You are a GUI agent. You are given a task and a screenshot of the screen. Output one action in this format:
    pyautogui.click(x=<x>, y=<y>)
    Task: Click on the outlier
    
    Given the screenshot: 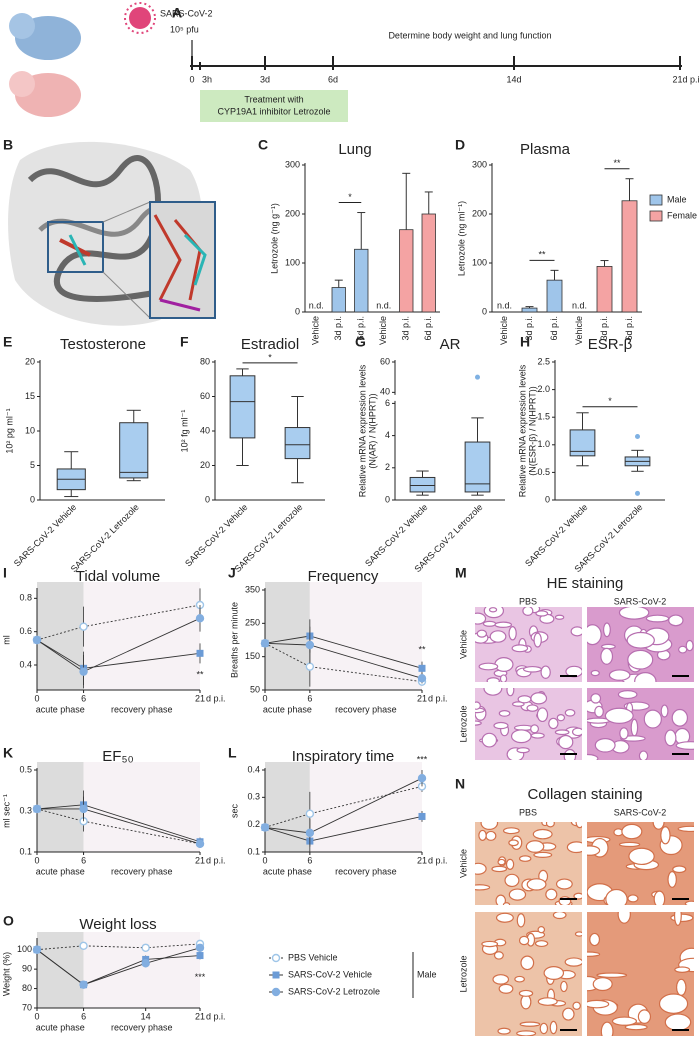 What is the action you would take?
    pyautogui.click(x=477, y=377)
    